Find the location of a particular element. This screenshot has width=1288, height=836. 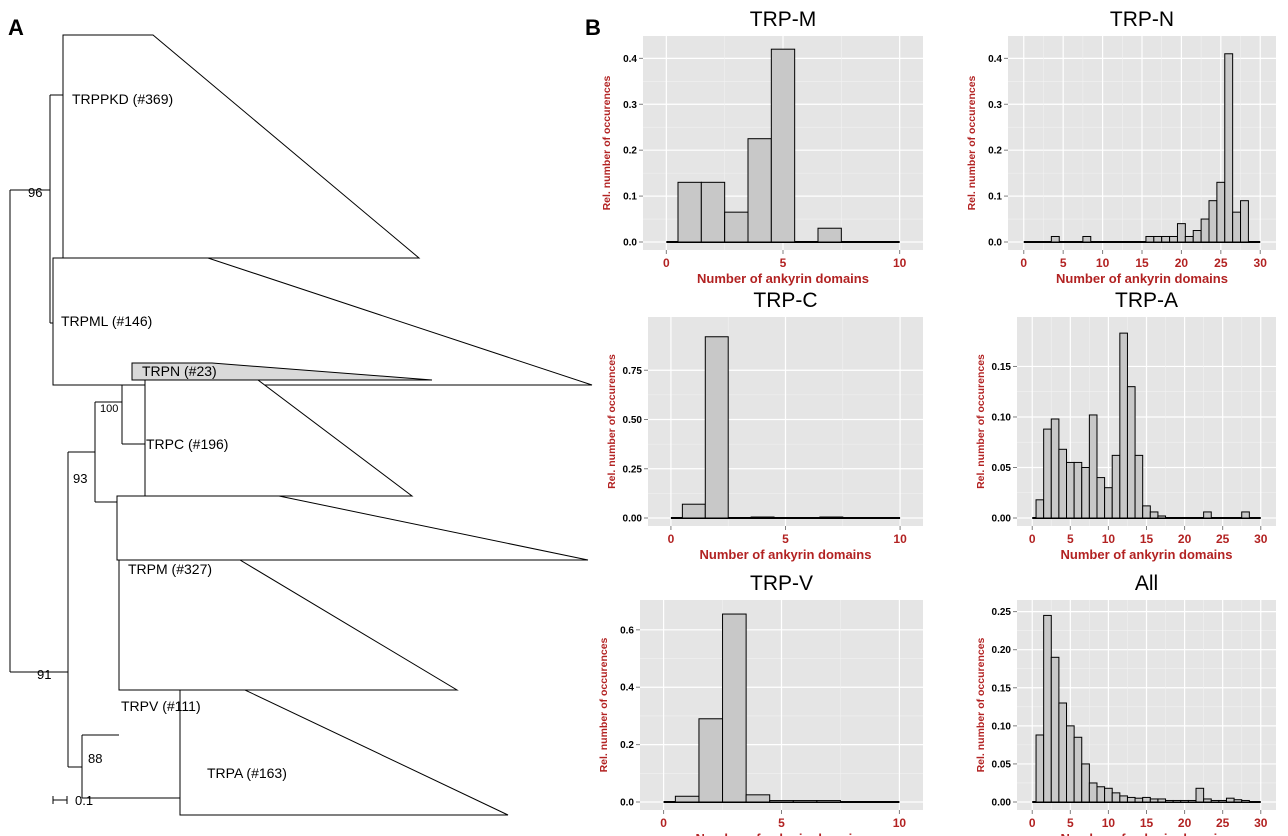

scale-bar: 0.1 is located at coordinates (72, 800).